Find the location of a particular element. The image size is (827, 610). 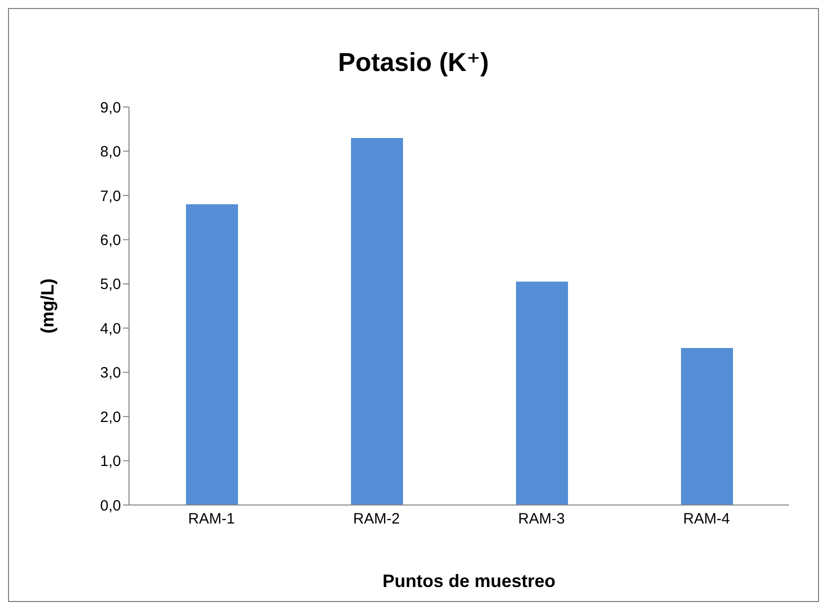

x-tick-label: RAM-1 is located at coordinates (211, 519).